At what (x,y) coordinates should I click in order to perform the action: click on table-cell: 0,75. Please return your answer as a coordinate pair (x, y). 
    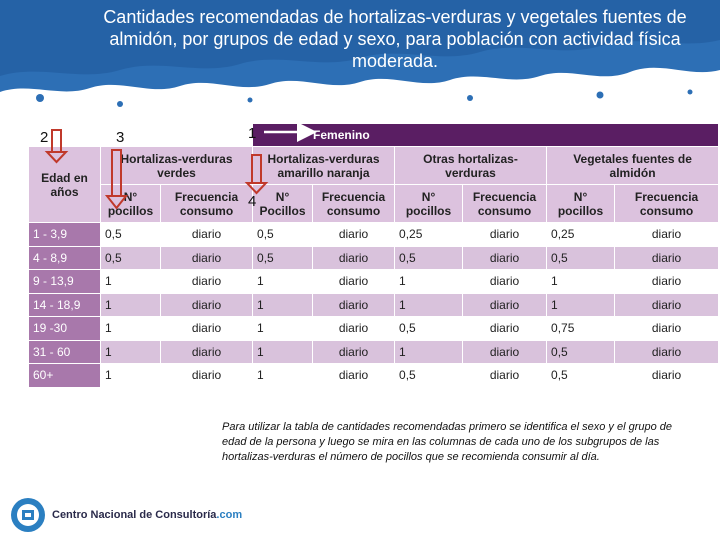
    Looking at the image, I should click on (581, 328).